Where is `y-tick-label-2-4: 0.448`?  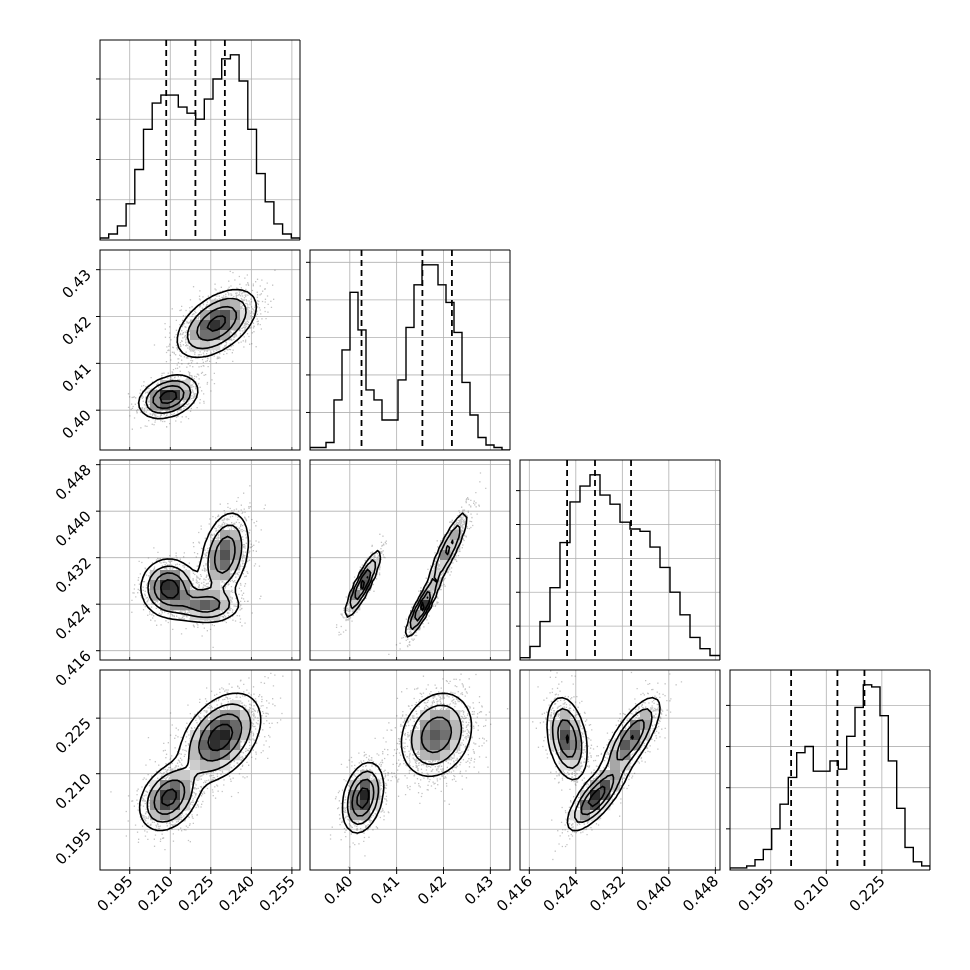 y-tick-label-2-4: 0.448 is located at coordinates (73, 482).